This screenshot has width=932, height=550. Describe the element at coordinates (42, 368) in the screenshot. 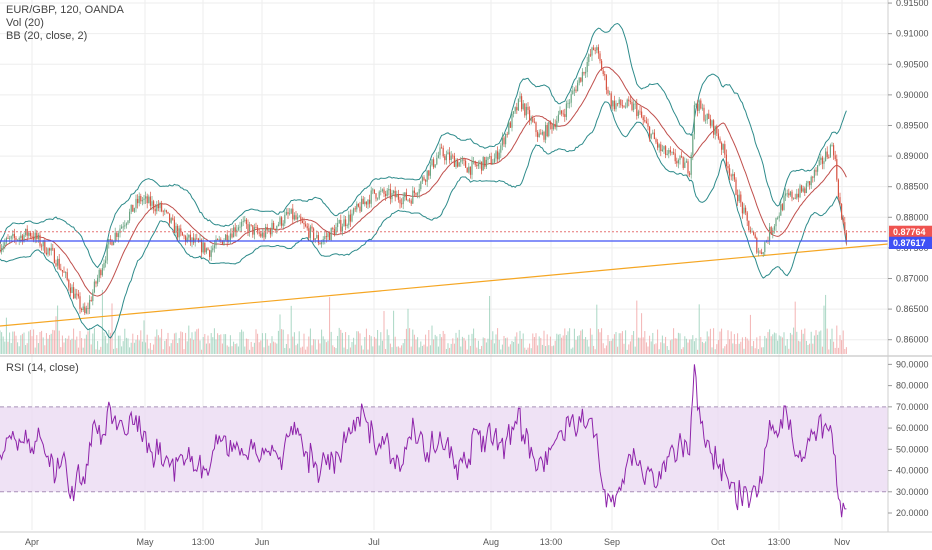

I see `rsi-legend: RSI (14, close)` at that location.